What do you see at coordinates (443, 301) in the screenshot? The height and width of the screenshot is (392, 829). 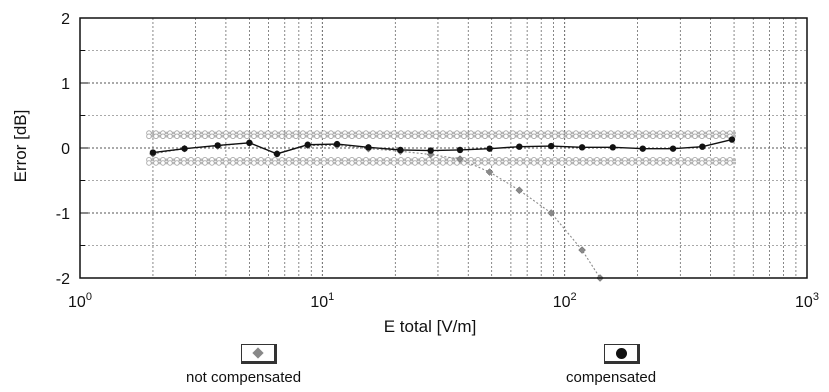 I see `x-tick-labels: 10⁰ 10¹ 10² 10³` at bounding box center [443, 301].